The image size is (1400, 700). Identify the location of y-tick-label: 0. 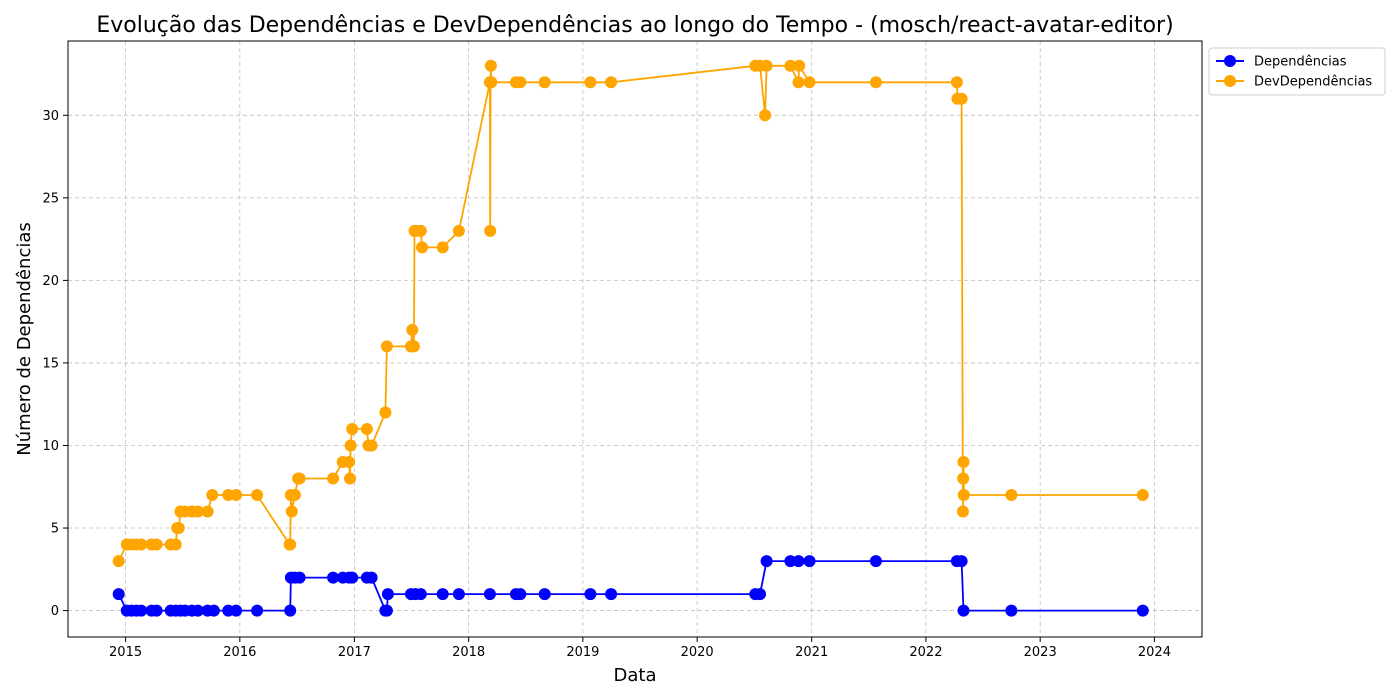
(55, 611).